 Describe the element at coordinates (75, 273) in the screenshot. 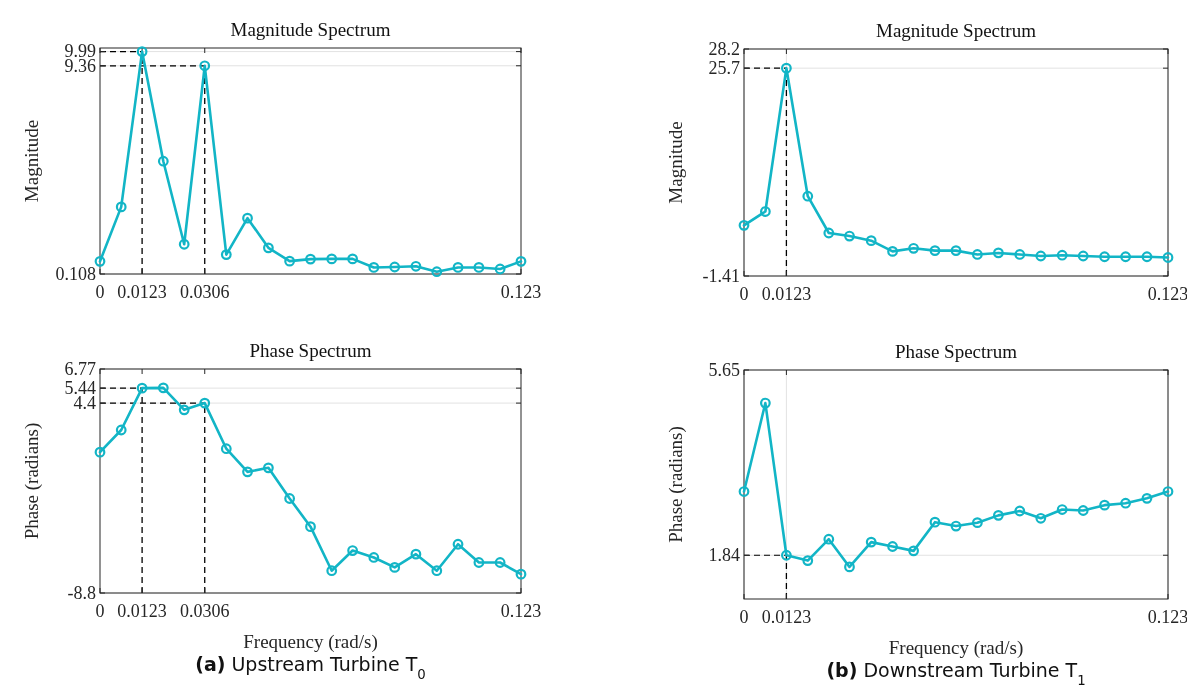

I see `y-tick-label: 0.108` at that location.